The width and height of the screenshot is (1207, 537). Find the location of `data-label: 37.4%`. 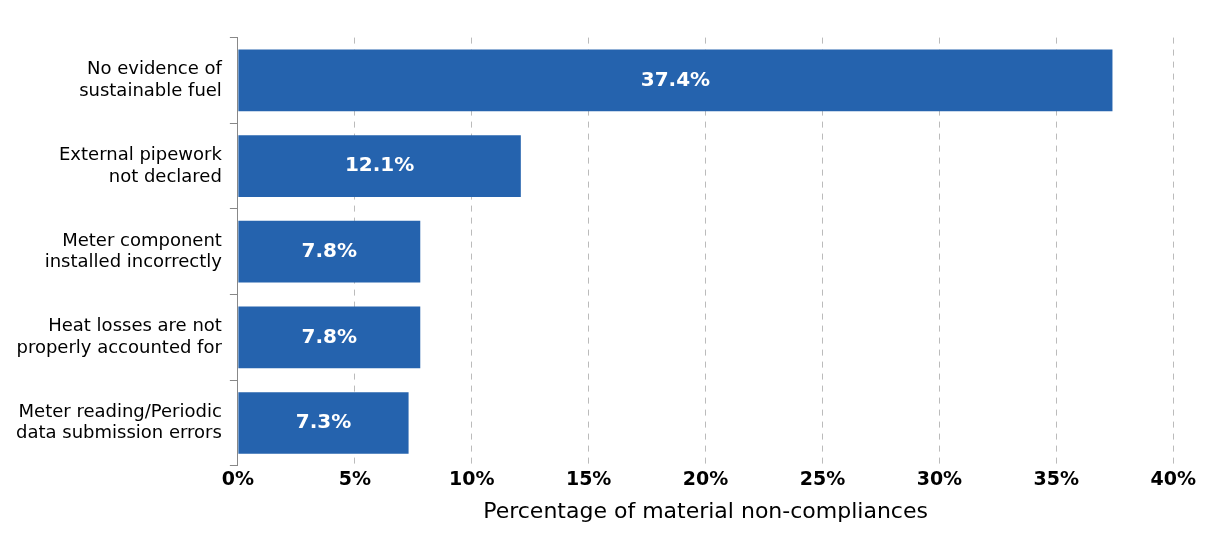

data-label: 37.4% is located at coordinates (675, 78).